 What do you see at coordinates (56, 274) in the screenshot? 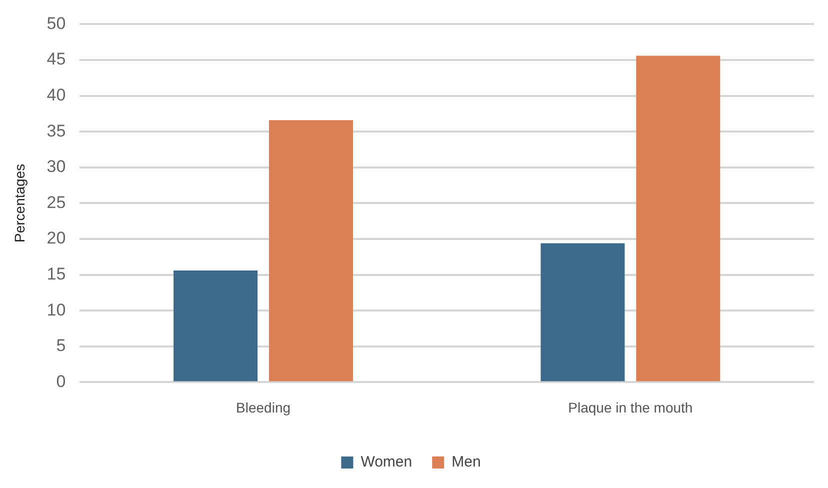
I see `y-tick-label: 15` at bounding box center [56, 274].